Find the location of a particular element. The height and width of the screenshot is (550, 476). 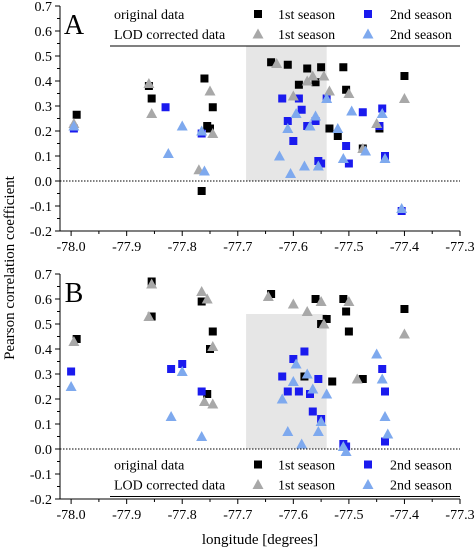

y-tick-label: 0.4 is located at coordinates (44, 350).